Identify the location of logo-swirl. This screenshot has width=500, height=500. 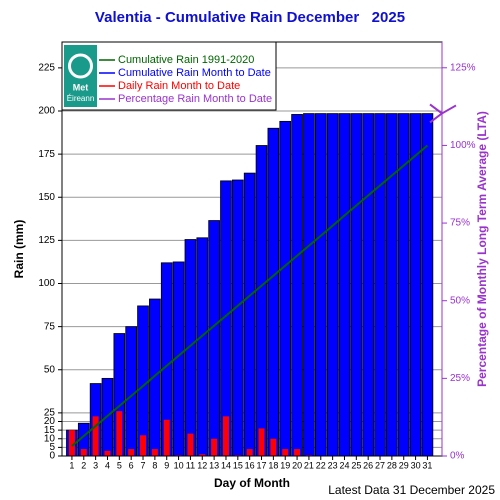
(80, 66).